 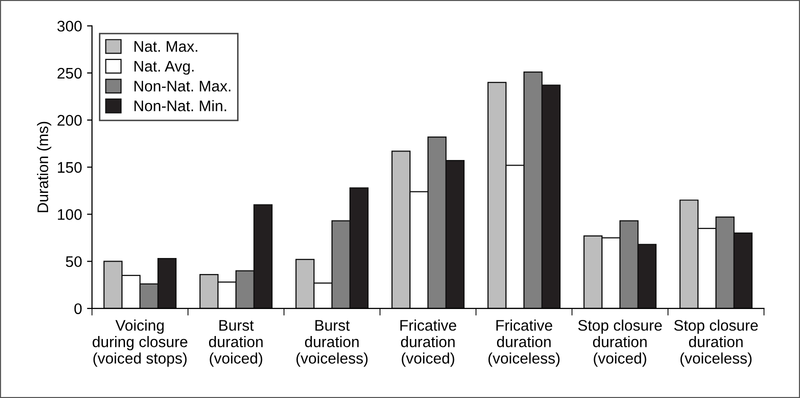 What do you see at coordinates (69, 26) in the screenshot?
I see `y-tick-label: 300` at bounding box center [69, 26].